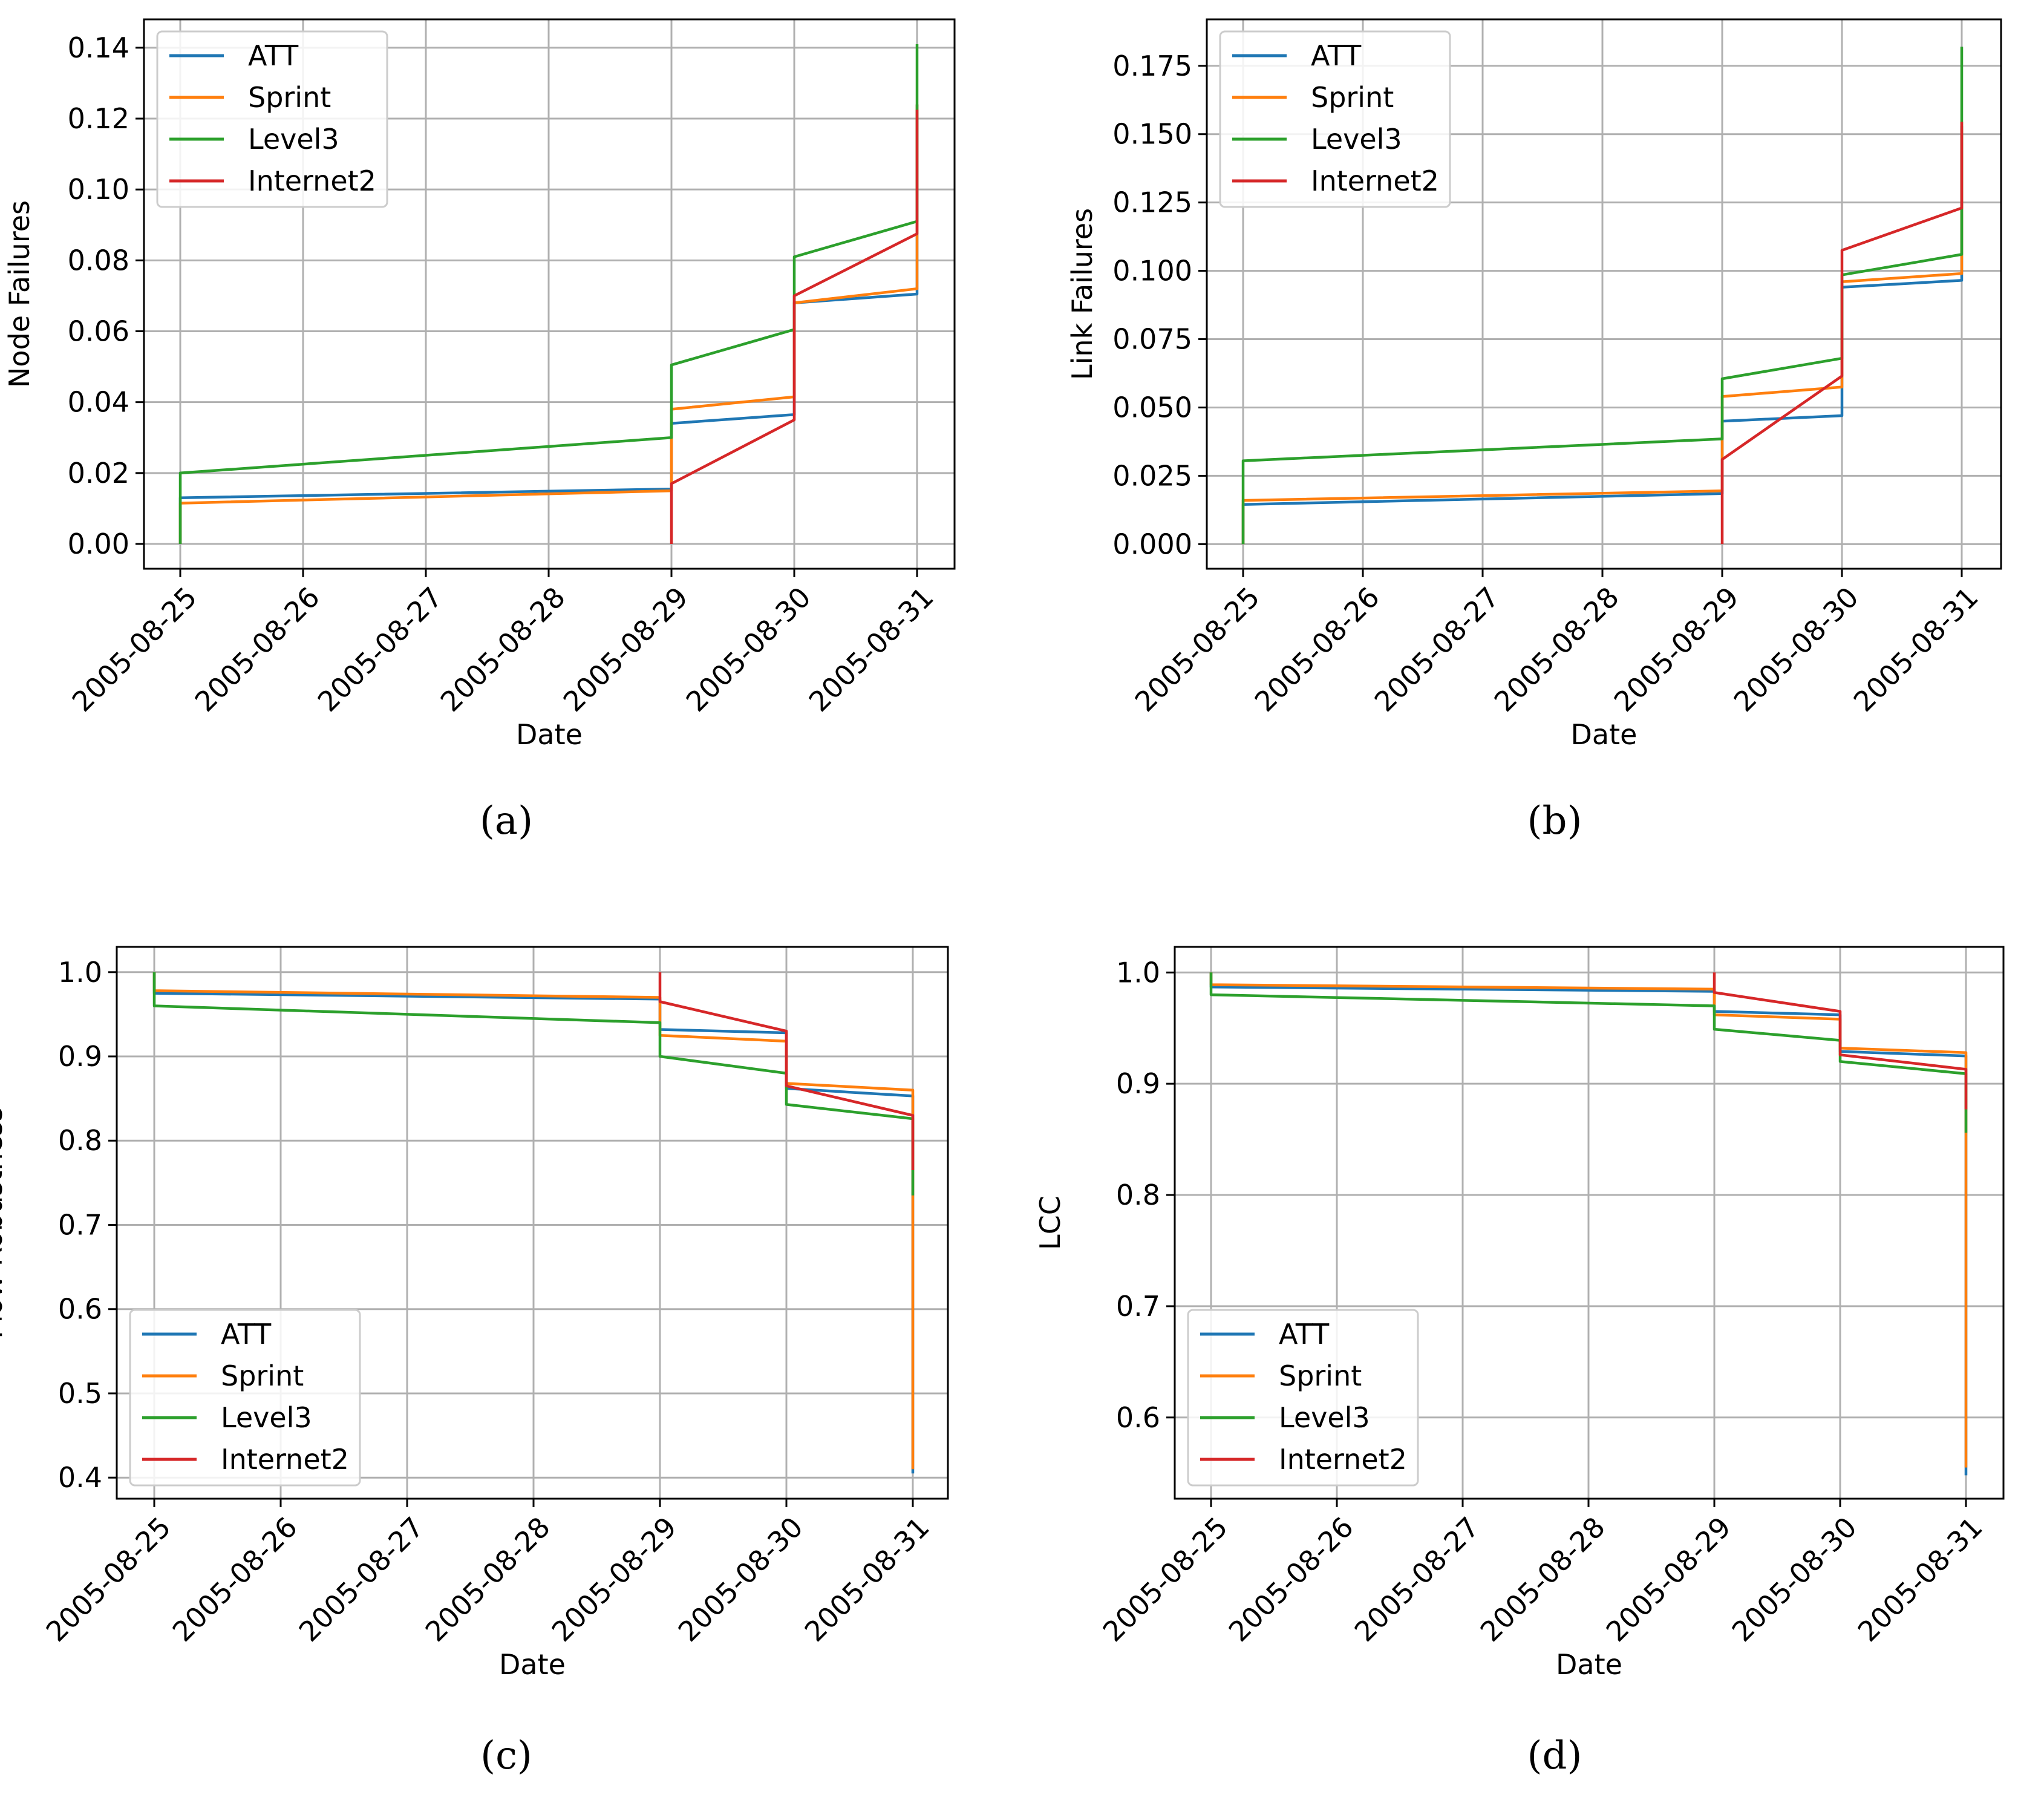 Image resolution: width=2044 pixels, height=1800 pixels. What do you see at coordinates (507, 821) in the screenshot?
I see `caption-a: (a)` at bounding box center [507, 821].